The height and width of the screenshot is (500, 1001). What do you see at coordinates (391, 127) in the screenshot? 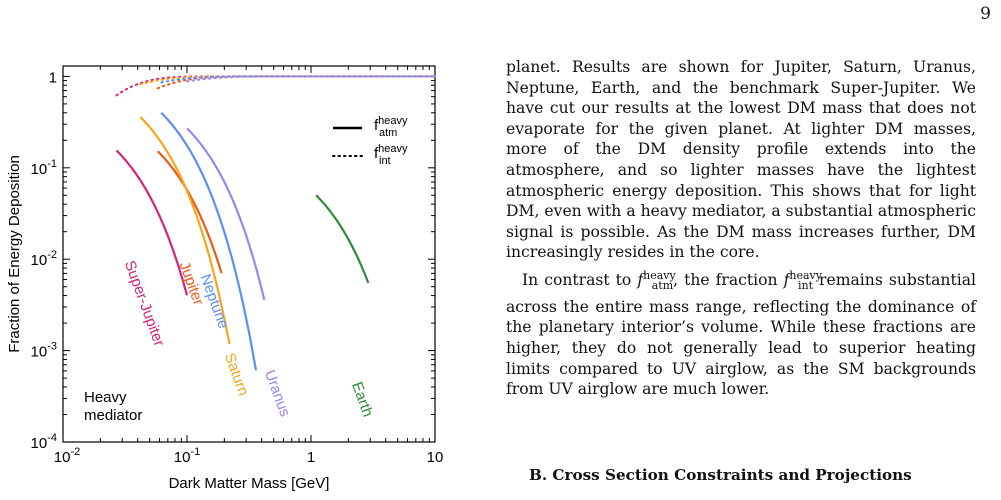
I see `legend-label-atm: fheavy atm` at bounding box center [391, 127].